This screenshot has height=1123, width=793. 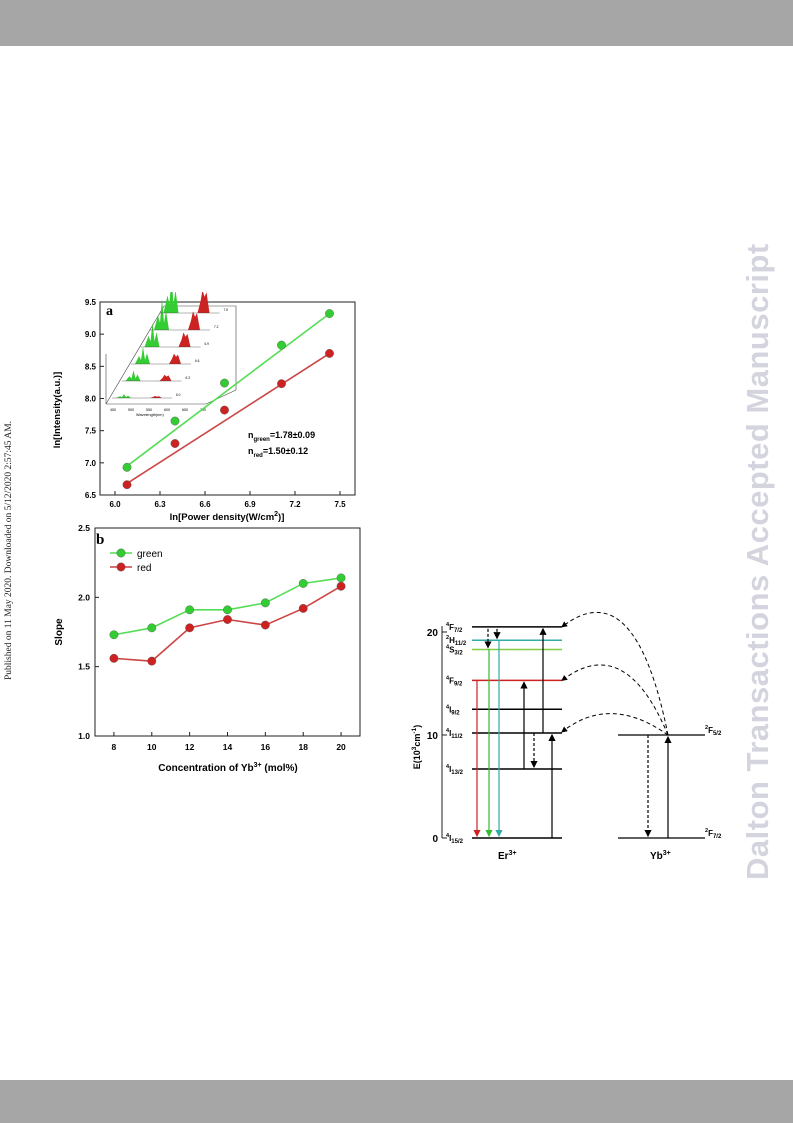 I want to click on figure-a-xtick-label: 6.0, so click(x=115, y=504).